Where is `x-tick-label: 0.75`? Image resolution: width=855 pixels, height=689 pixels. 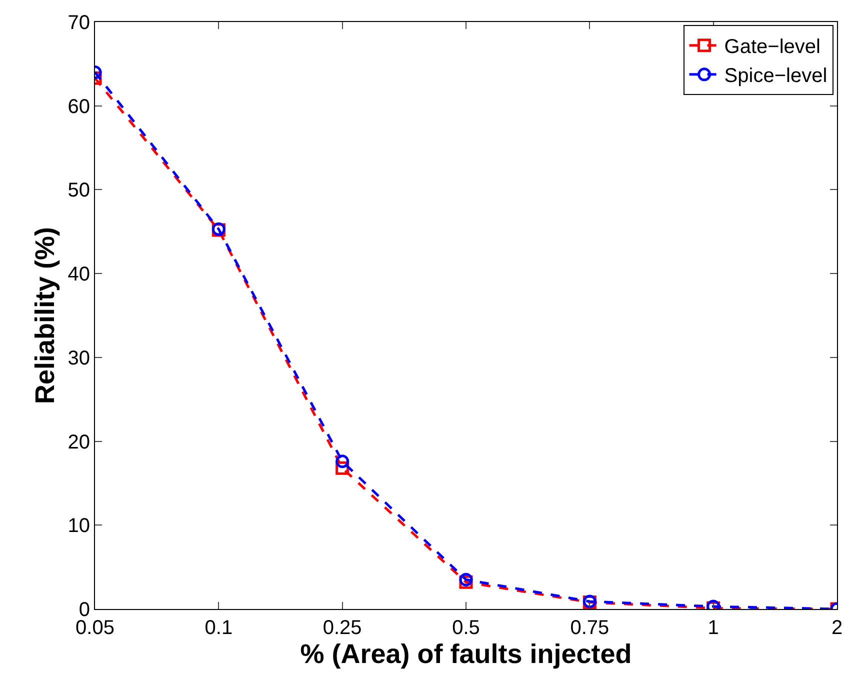
x-tick-label: 0.75 is located at coordinates (590, 628).